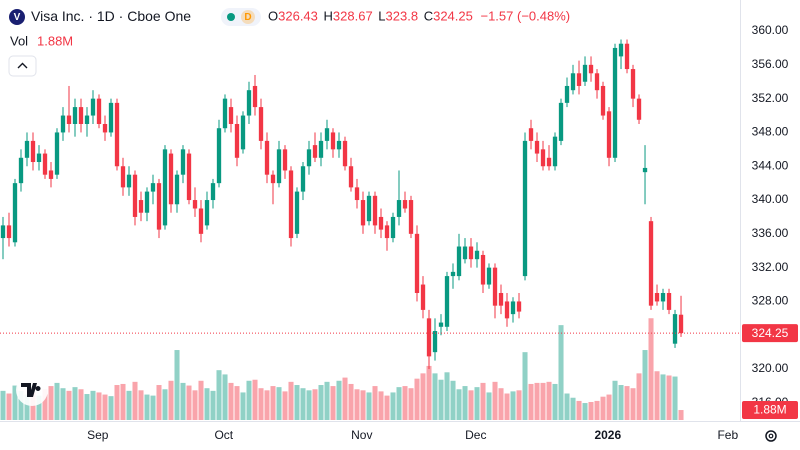  What do you see at coordinates (298, 16) in the screenshot?
I see `ohlc-value: 326.43` at bounding box center [298, 16].